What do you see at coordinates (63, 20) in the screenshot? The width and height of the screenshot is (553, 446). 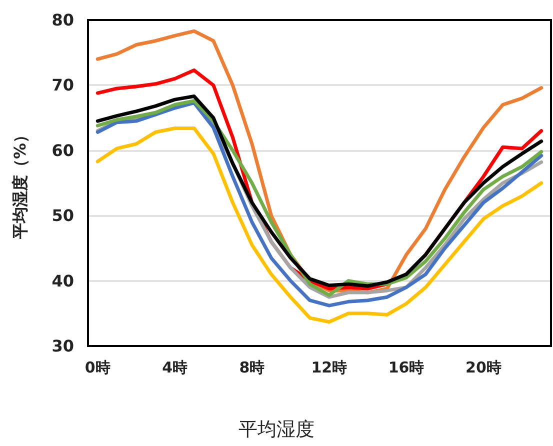 I see `y-tick-label: 80` at bounding box center [63, 20].